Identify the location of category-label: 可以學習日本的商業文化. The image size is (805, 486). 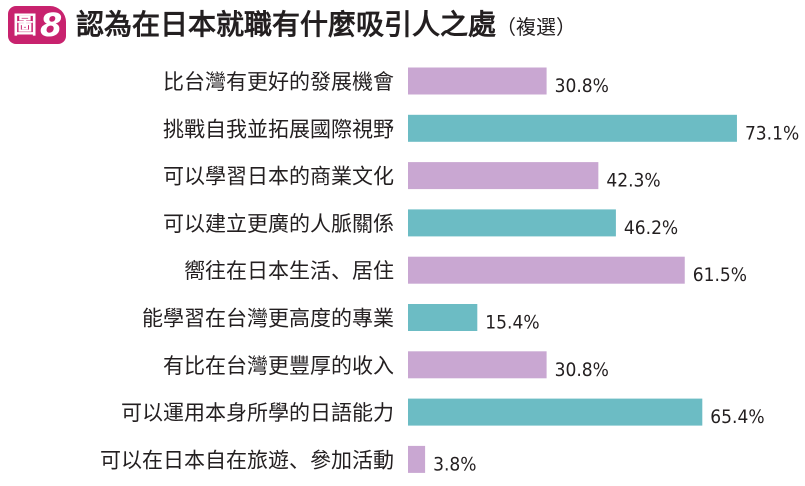
(278, 177).